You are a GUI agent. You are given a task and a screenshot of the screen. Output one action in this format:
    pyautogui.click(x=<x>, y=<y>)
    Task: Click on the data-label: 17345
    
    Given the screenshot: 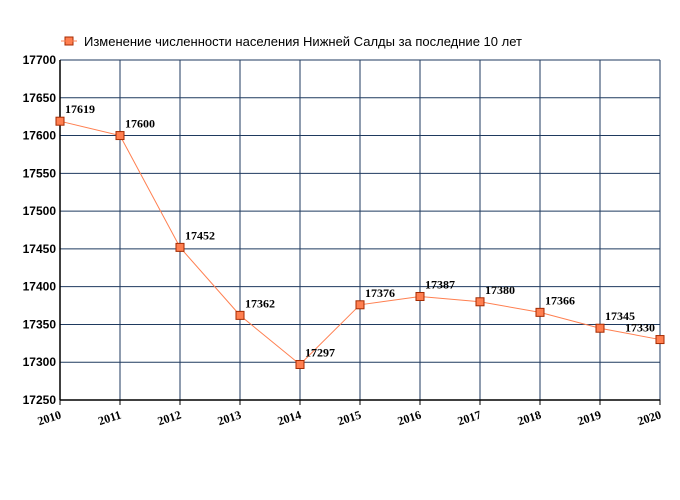 What is the action you would take?
    pyautogui.click(x=620, y=316)
    